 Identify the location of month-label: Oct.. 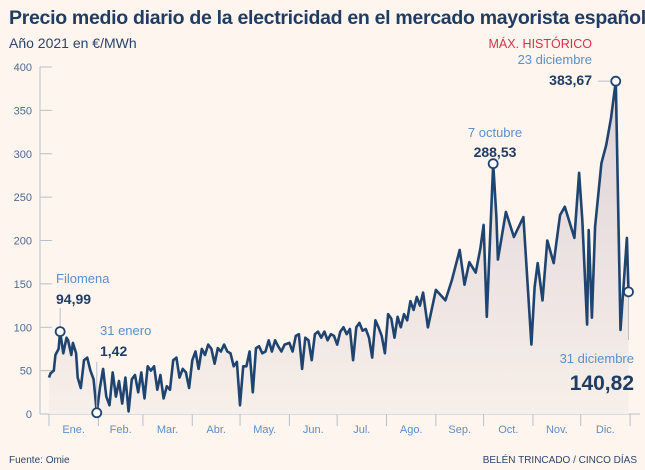
(508, 430).